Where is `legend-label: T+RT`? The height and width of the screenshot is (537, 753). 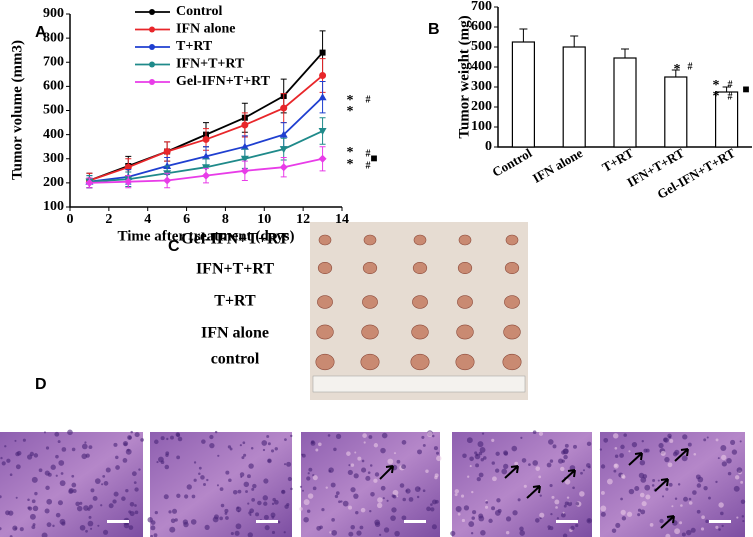
legend-label: T+RT is located at coordinates (194, 46).